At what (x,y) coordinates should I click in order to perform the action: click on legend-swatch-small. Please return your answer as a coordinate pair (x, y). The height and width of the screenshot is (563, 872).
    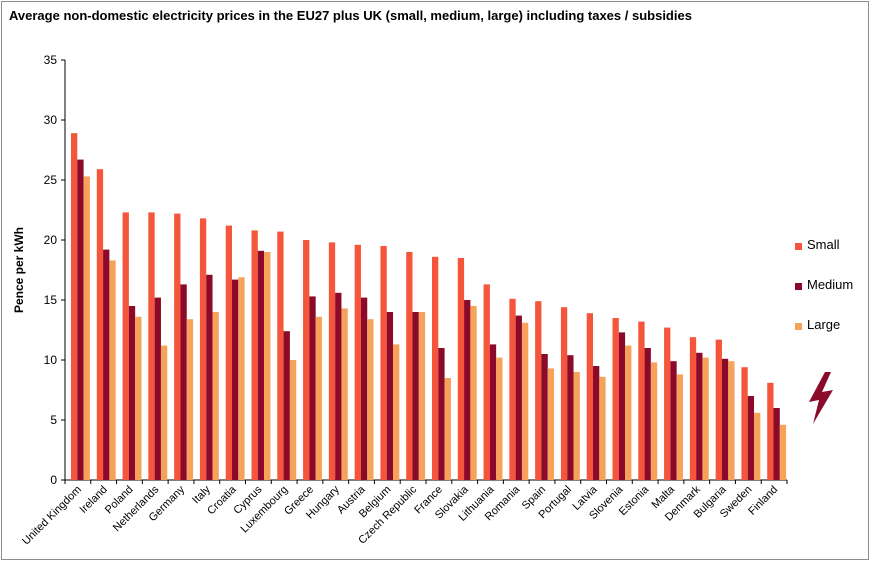
    Looking at the image, I should click on (798, 246).